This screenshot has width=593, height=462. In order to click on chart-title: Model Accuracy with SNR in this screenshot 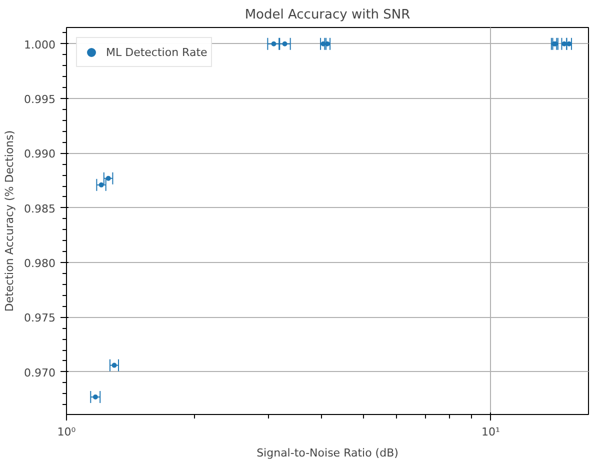, I will do `click(327, 15)`.